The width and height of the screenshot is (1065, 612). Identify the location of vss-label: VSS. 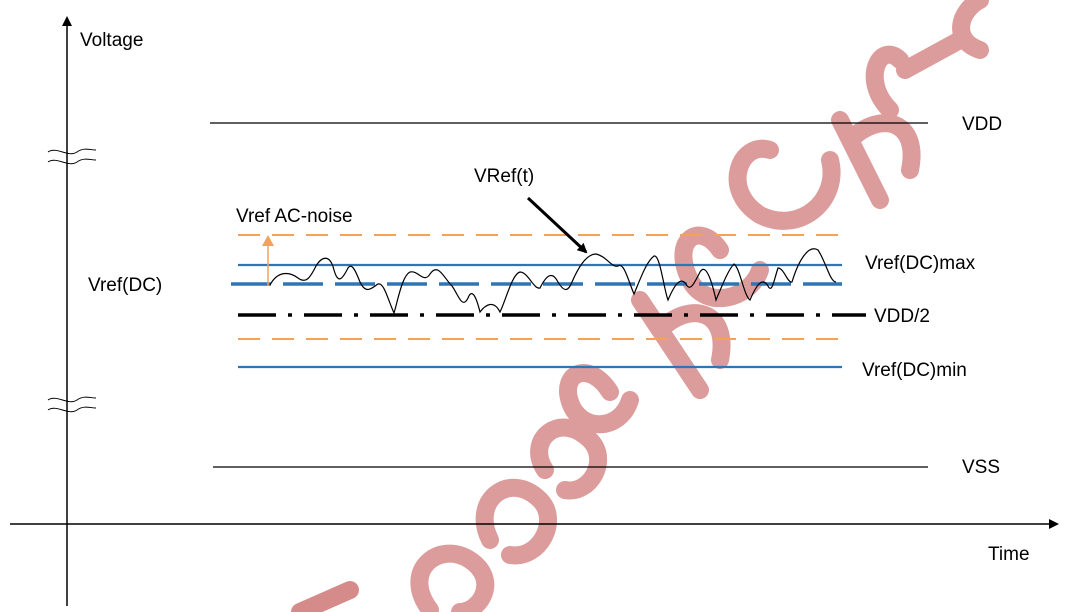
(981, 467).